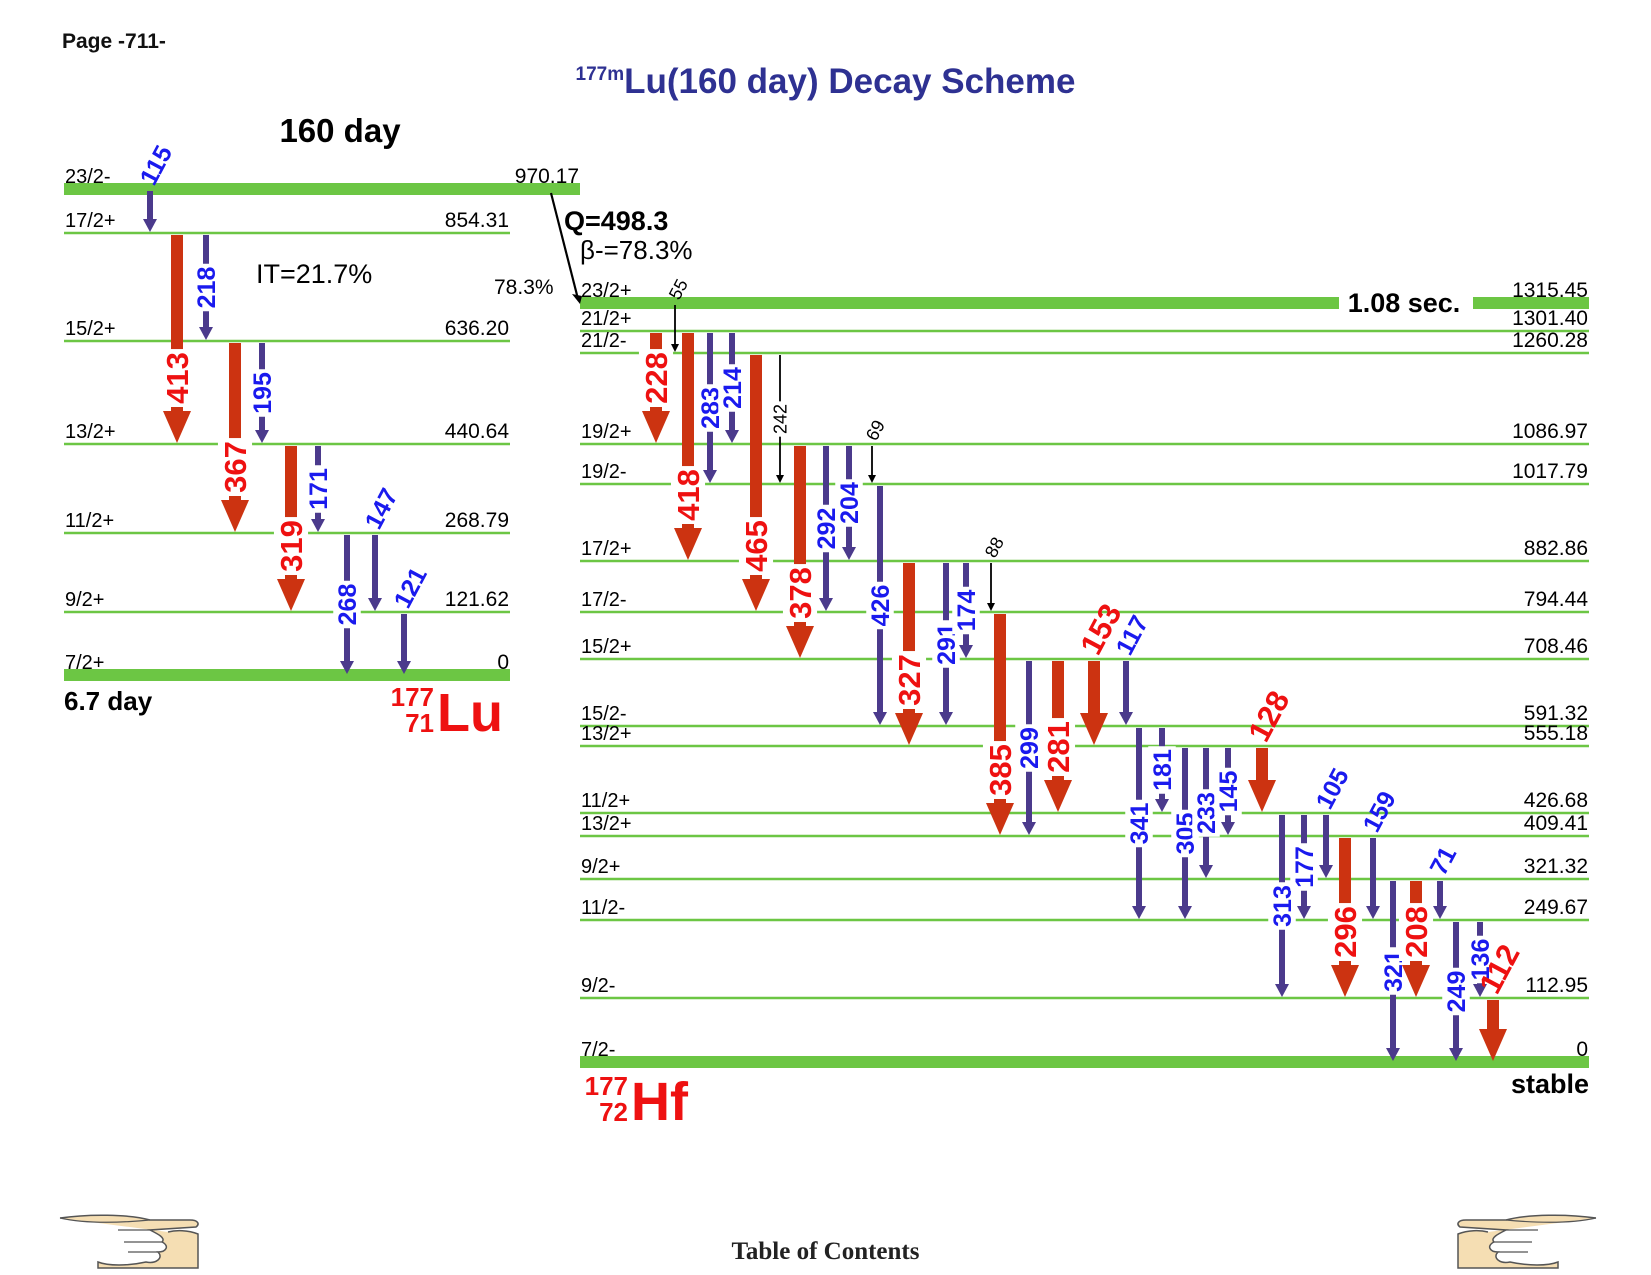  I want to click on gamma-energy-label: 105, so click(1333, 789).